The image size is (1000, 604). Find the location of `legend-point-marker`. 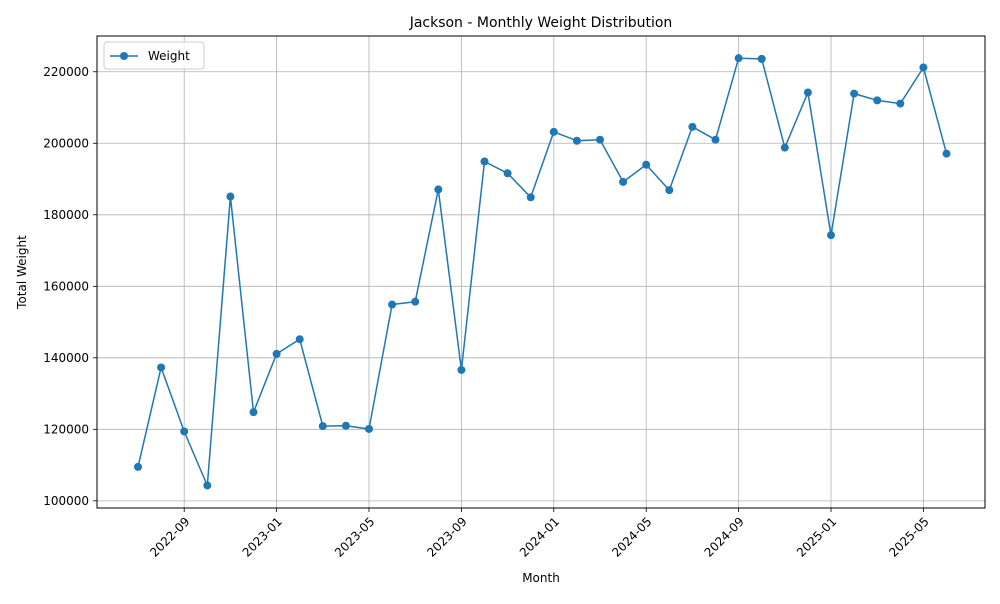

legend-point-marker is located at coordinates (124, 56).